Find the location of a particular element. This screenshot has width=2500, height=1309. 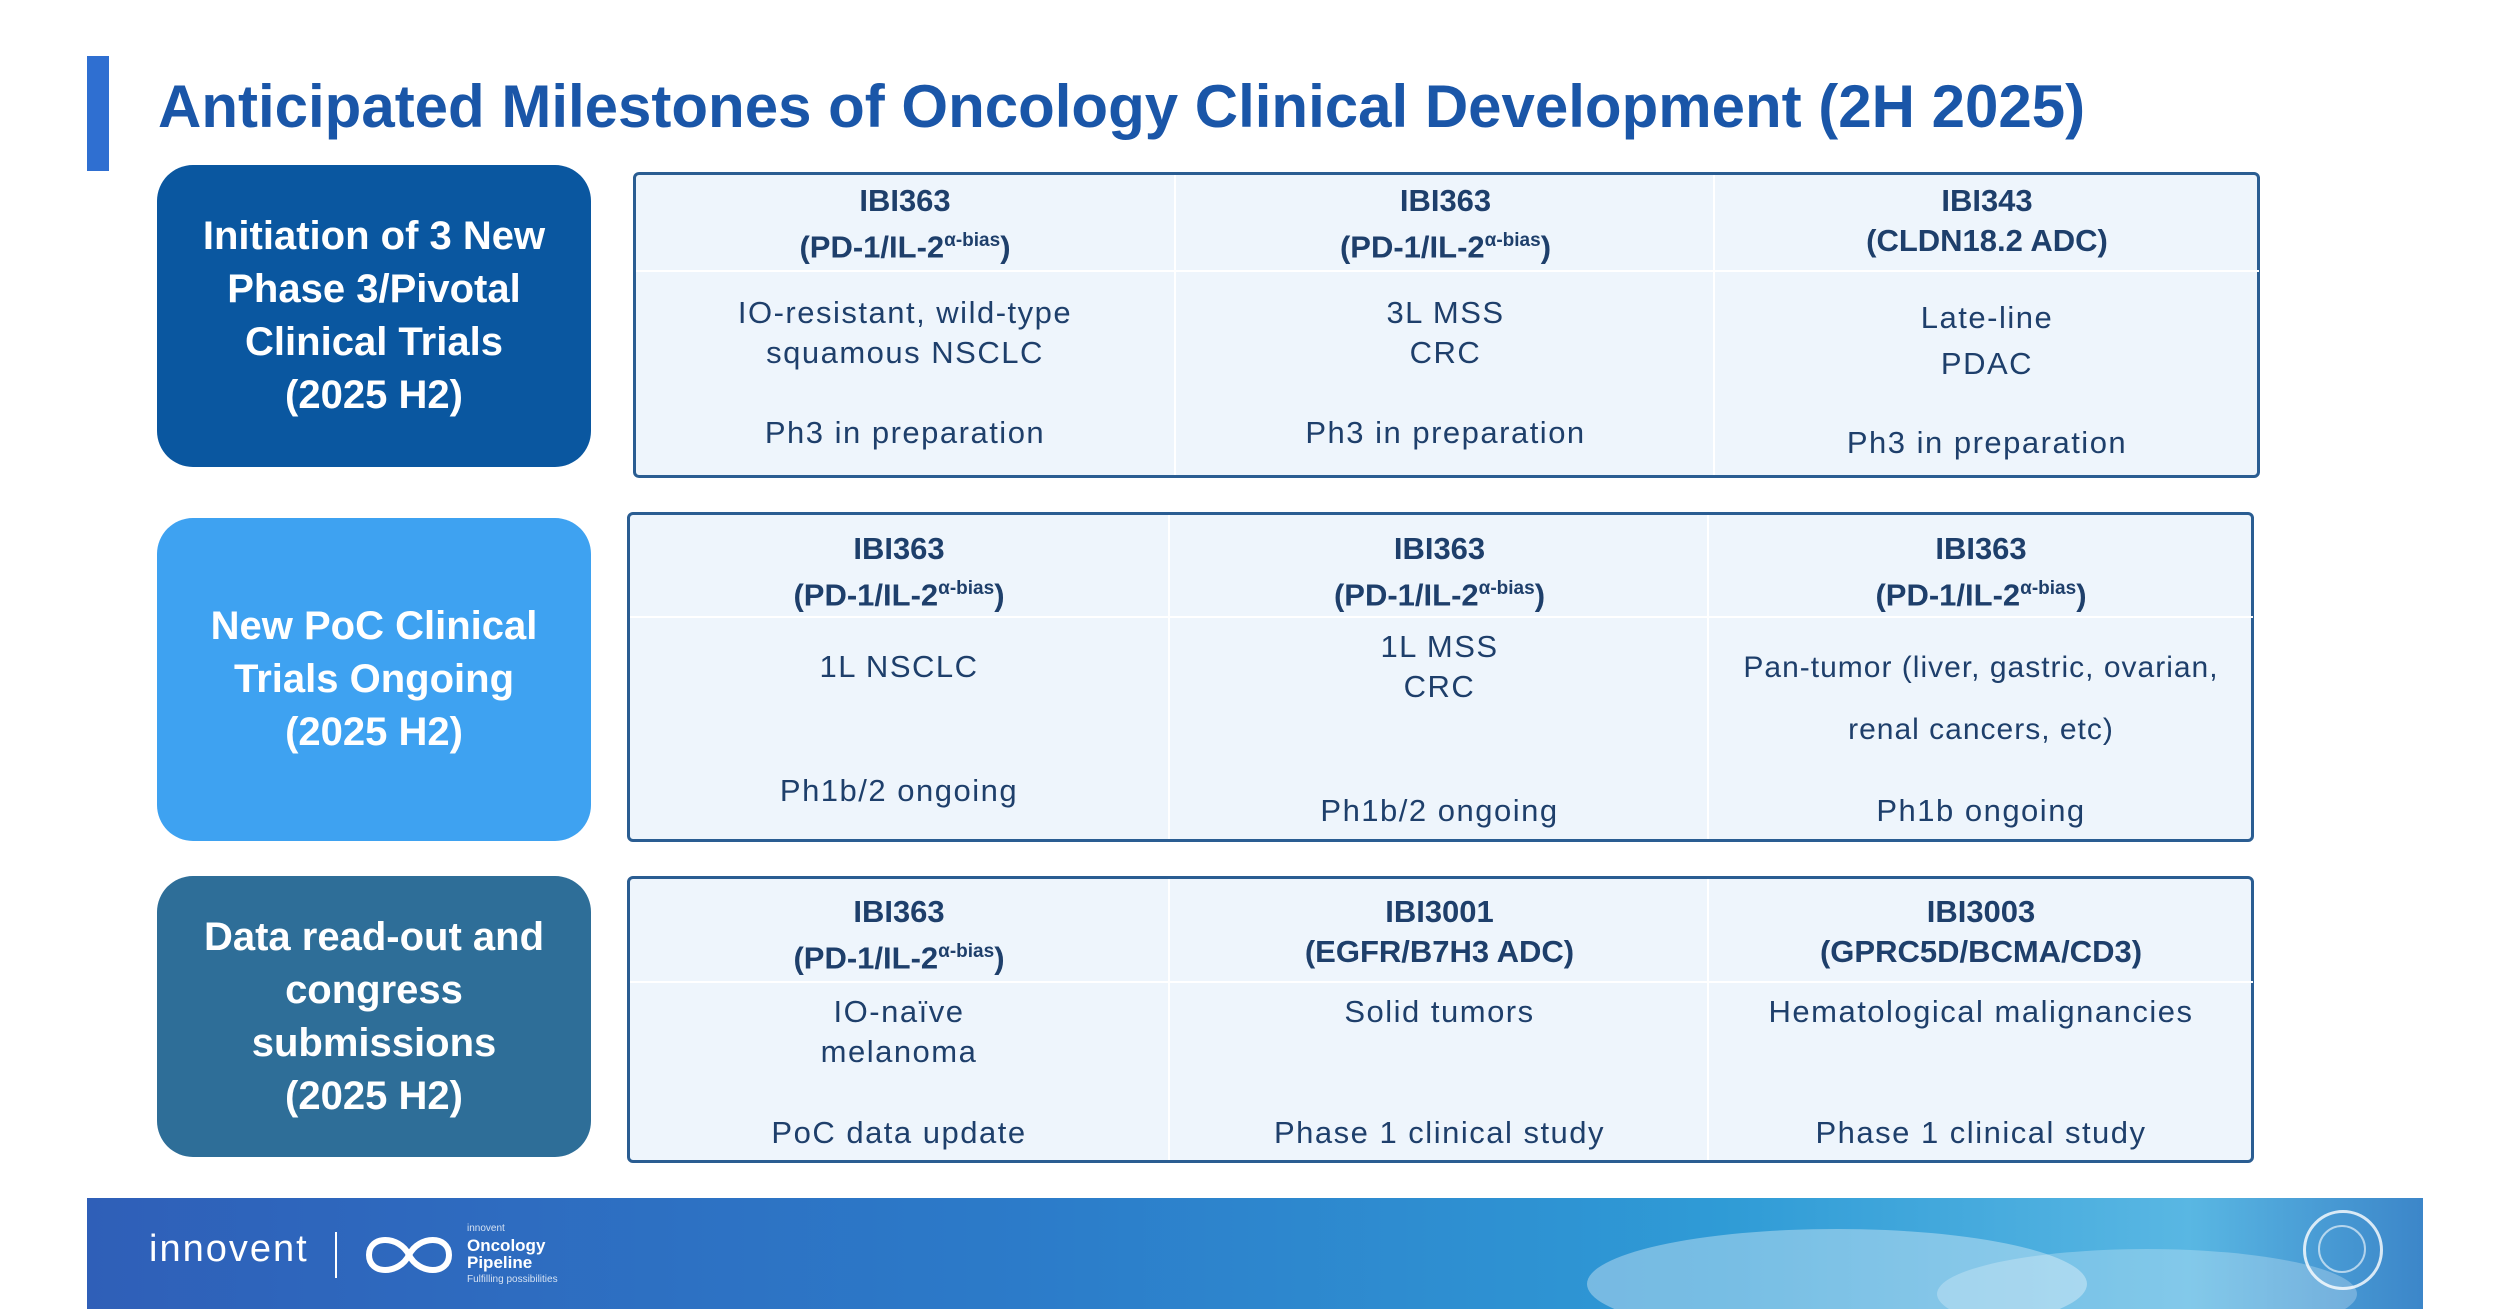

indication: Late-line PDAC is located at coordinates (1987, 340).